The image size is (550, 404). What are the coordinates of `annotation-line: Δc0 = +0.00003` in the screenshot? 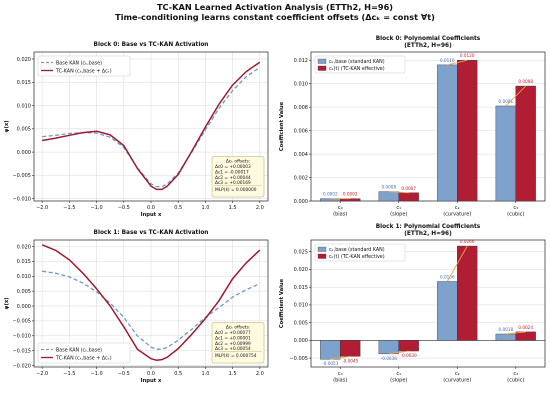 It's located at (233, 167).